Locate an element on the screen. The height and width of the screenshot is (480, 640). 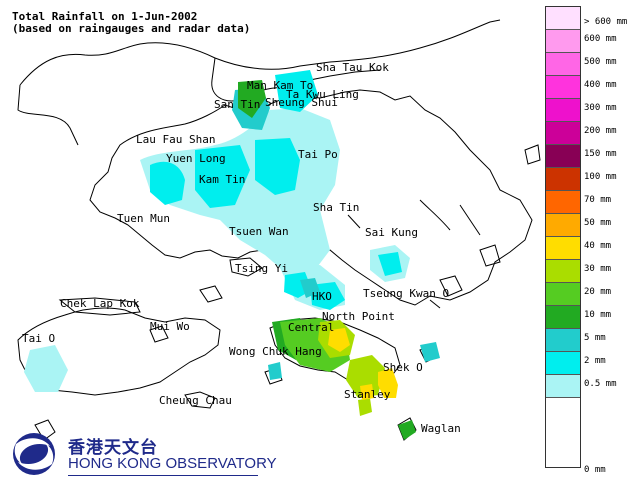
place-label: Yuen Long is located at coordinates (196, 158).